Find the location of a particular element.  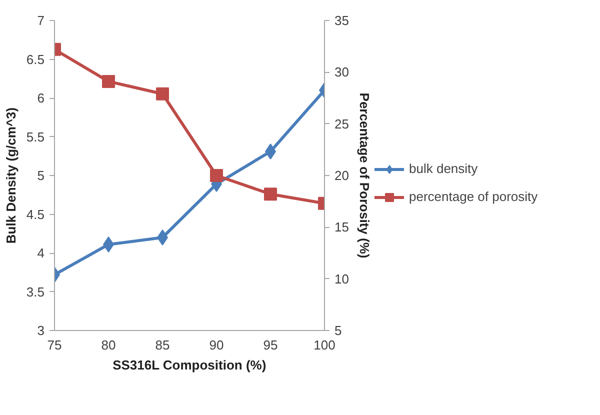

x-tick-label: 75 is located at coordinates (54, 345).